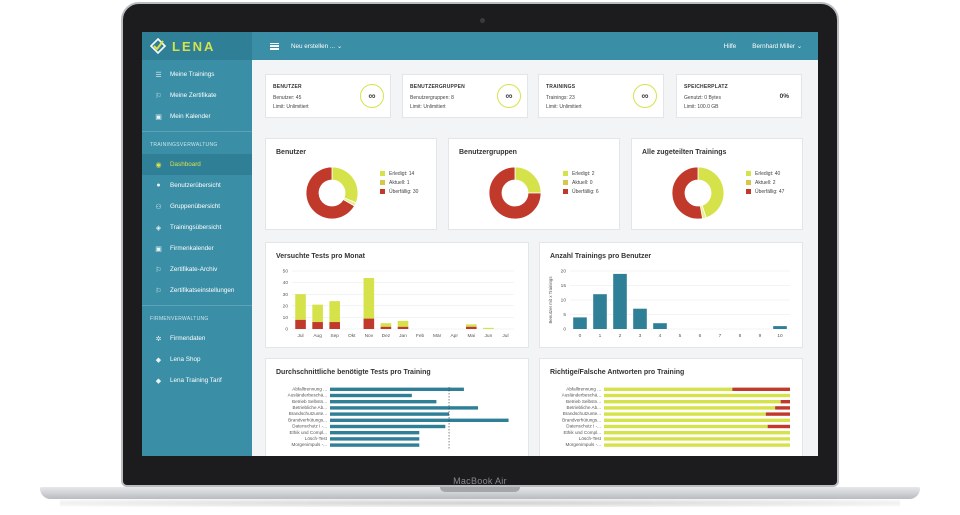 The height and width of the screenshot is (515, 960). Describe the element at coordinates (197, 227) in the screenshot. I see `sidebar-item-trainingsübersicht: ◈ Trainingsübersicht` at that location.